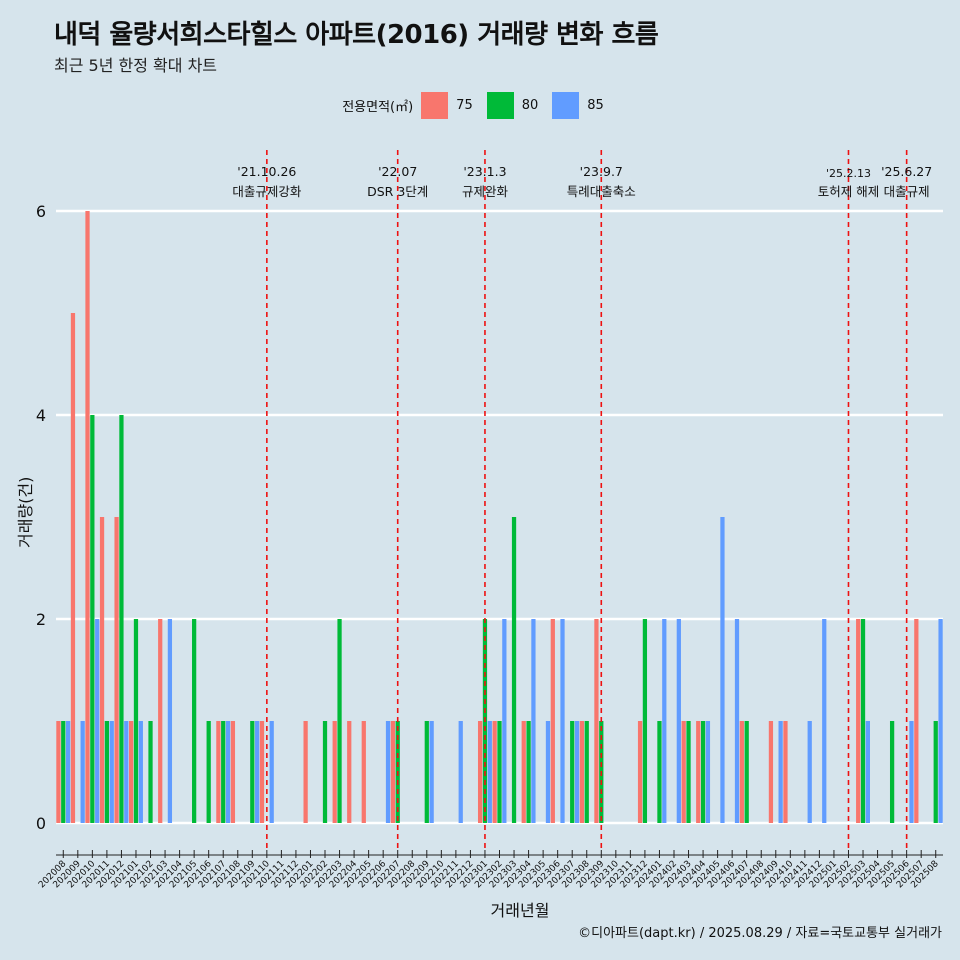 The image size is (960, 960). What do you see at coordinates (601, 171) in the screenshot?
I see `event-date-202309: '23.9.7` at bounding box center [601, 171].